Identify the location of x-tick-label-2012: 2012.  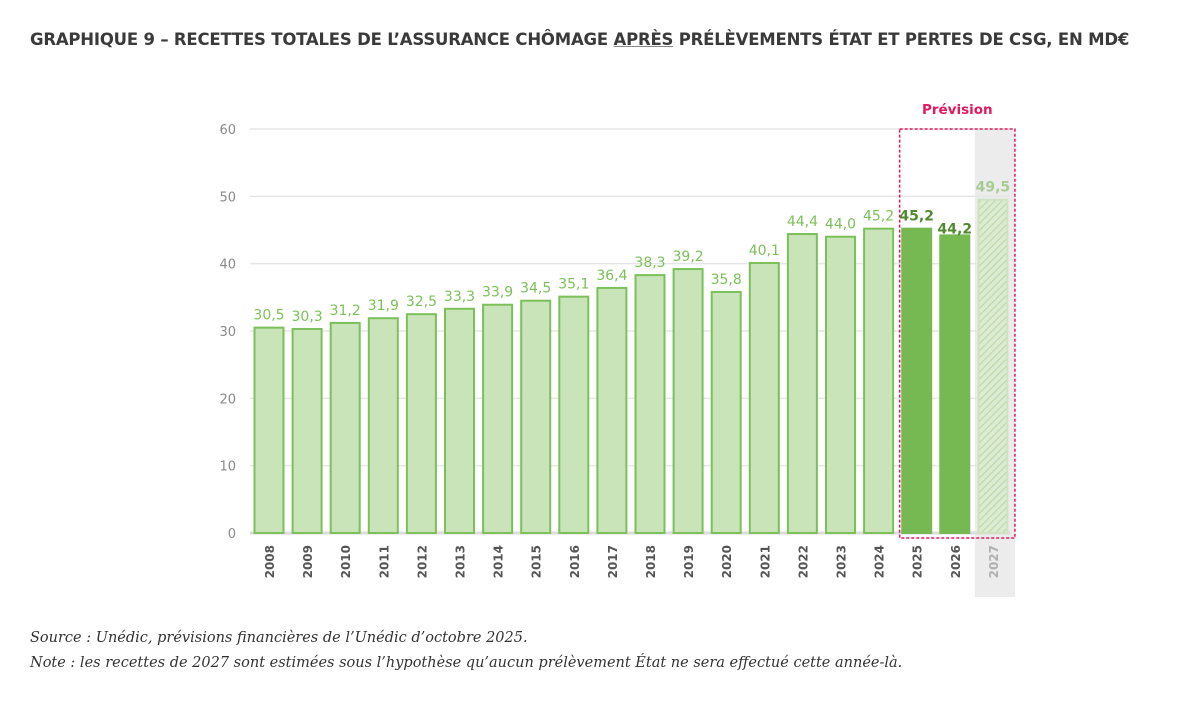
(422, 561).